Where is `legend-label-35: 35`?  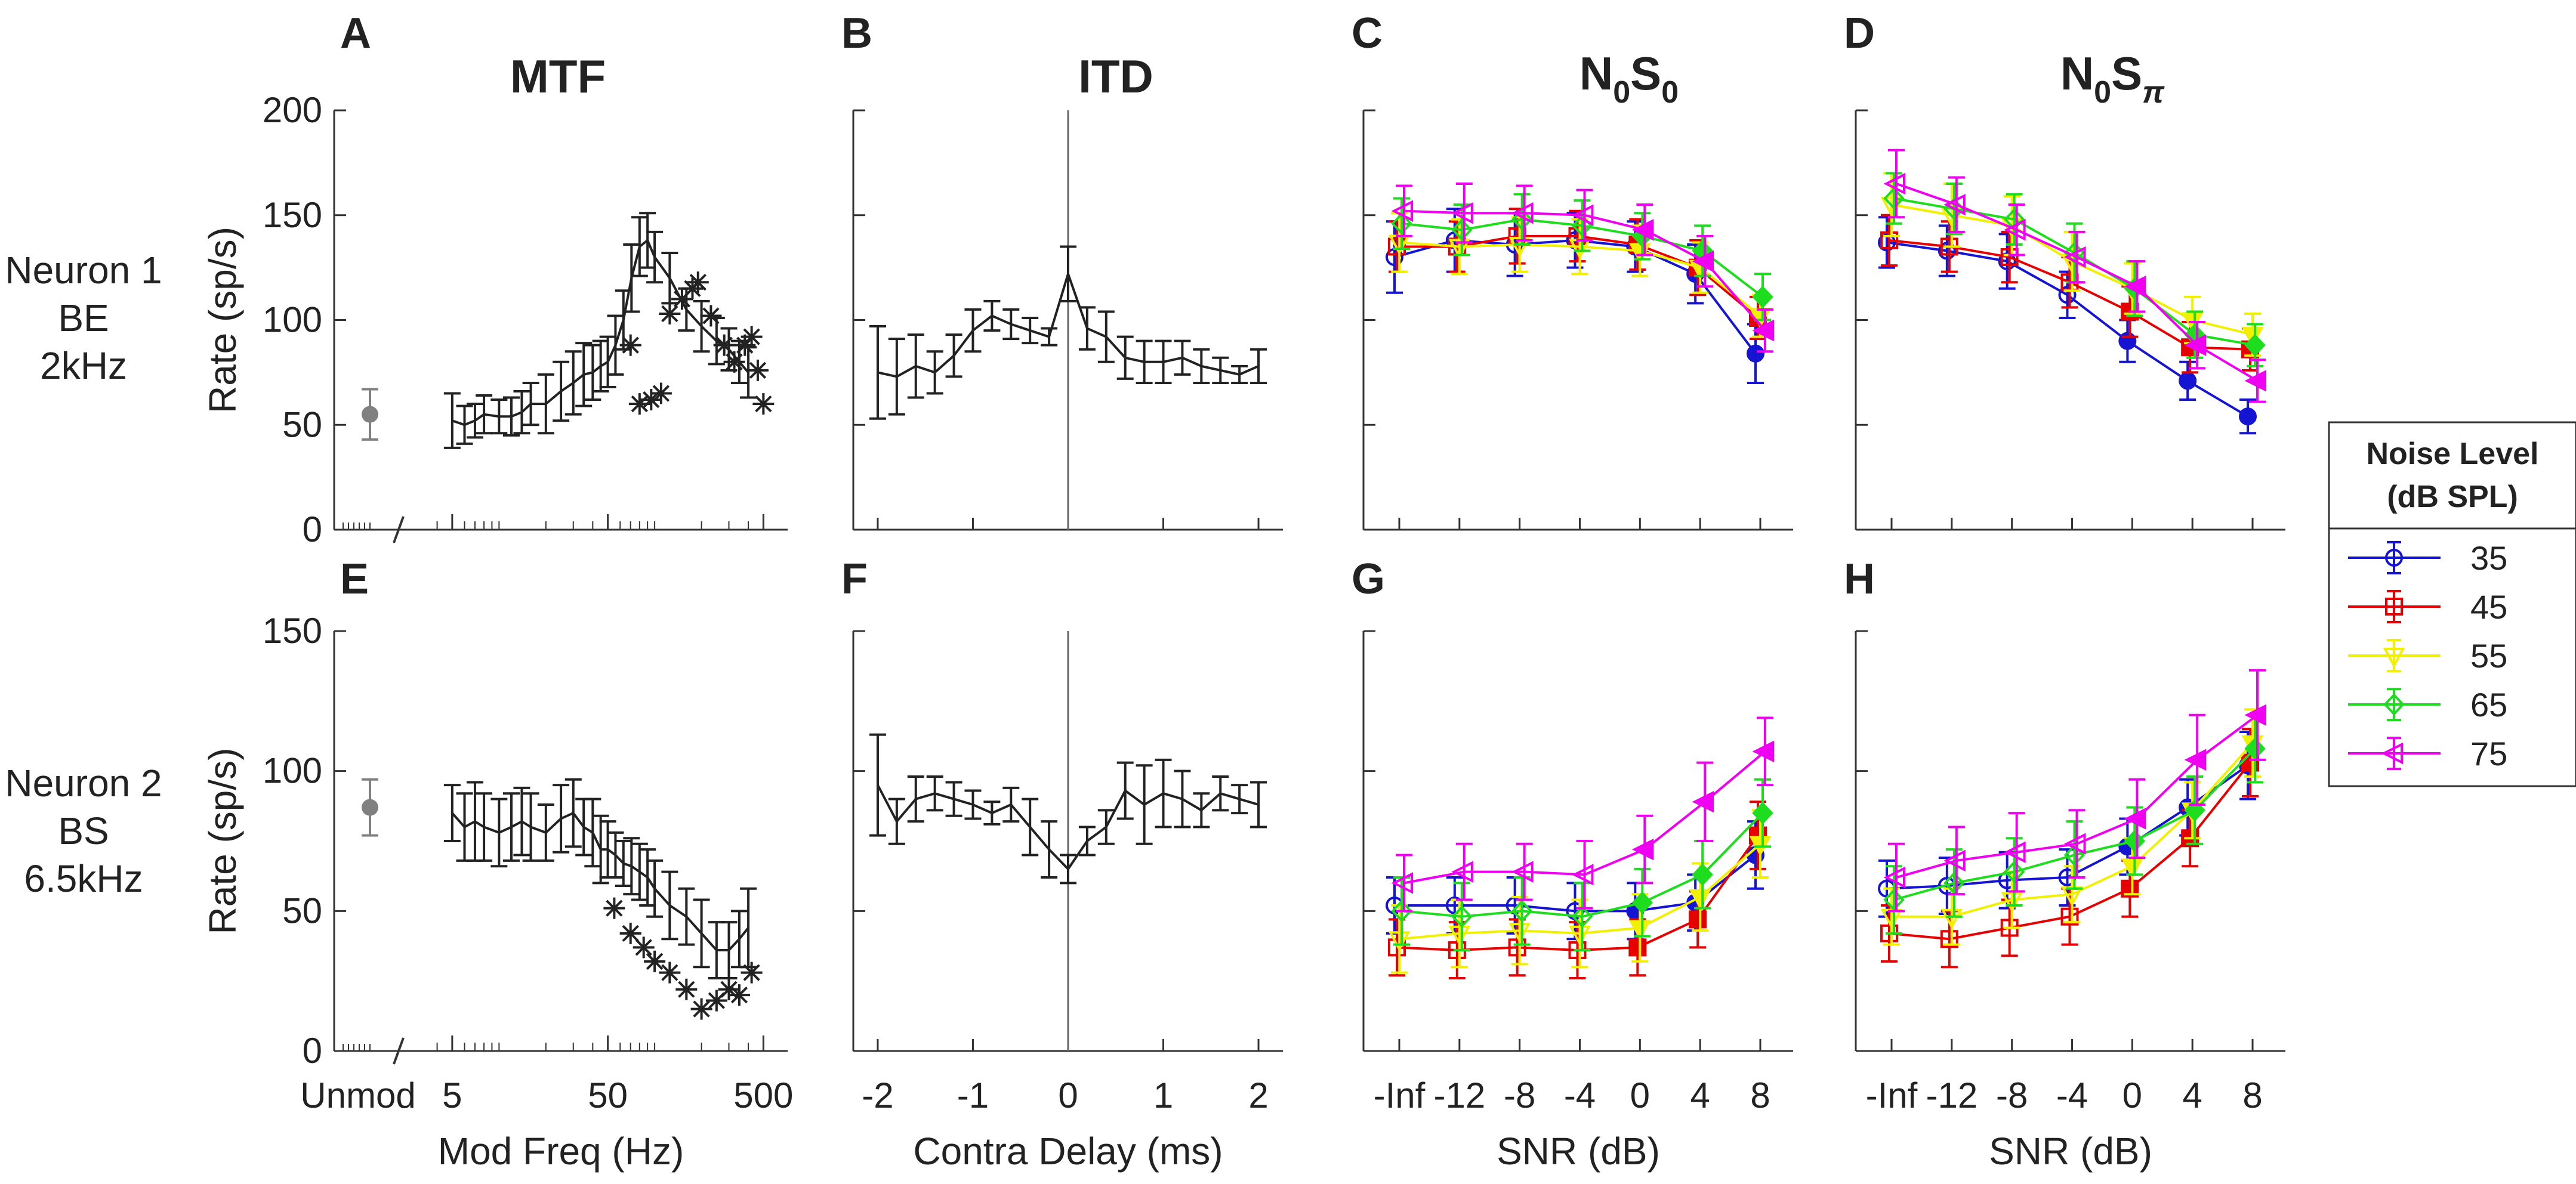 legend-label-35: 35 is located at coordinates (2488, 558).